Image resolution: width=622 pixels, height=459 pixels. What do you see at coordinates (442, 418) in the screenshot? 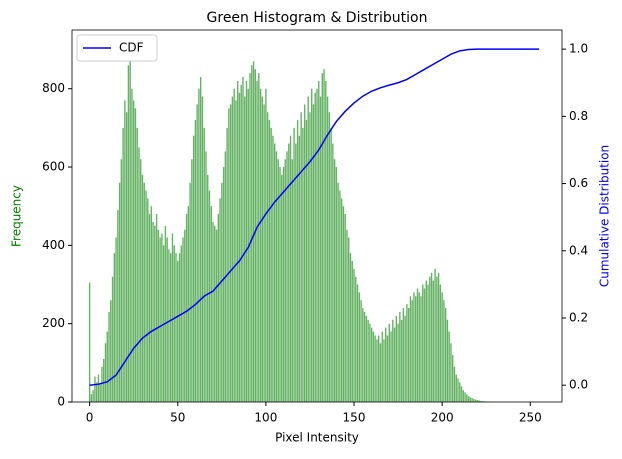
I see `x-tick-label: 200` at bounding box center [442, 418].